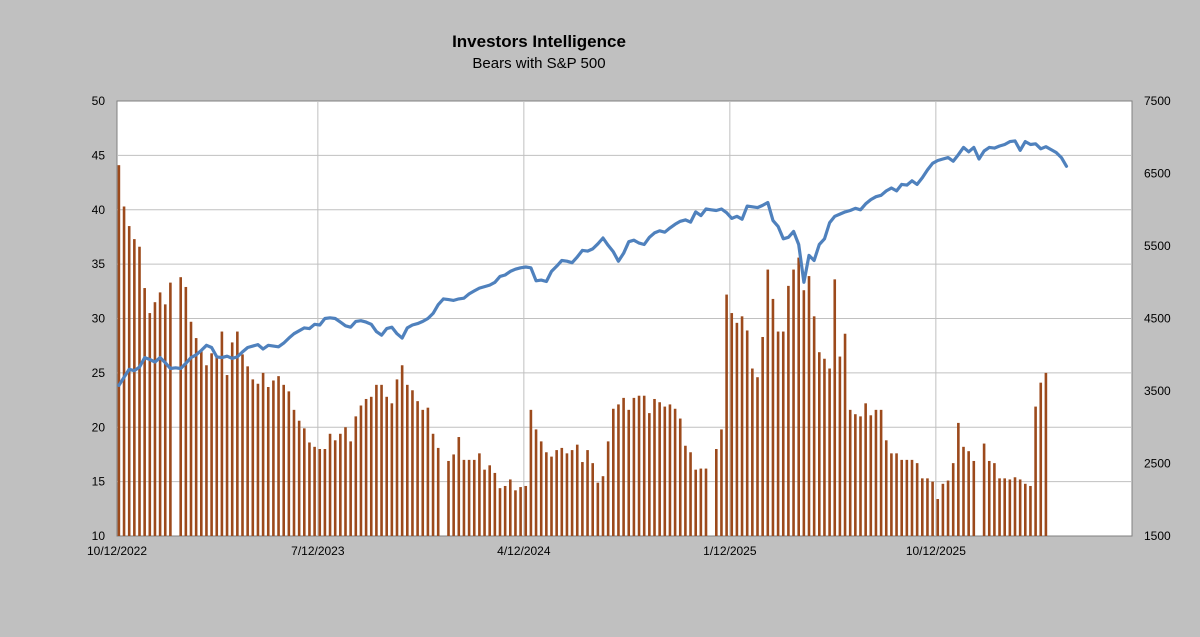 This screenshot has width=1200, height=637. Describe the element at coordinates (99, 427) in the screenshot. I see `left-tick-label: 20` at that location.